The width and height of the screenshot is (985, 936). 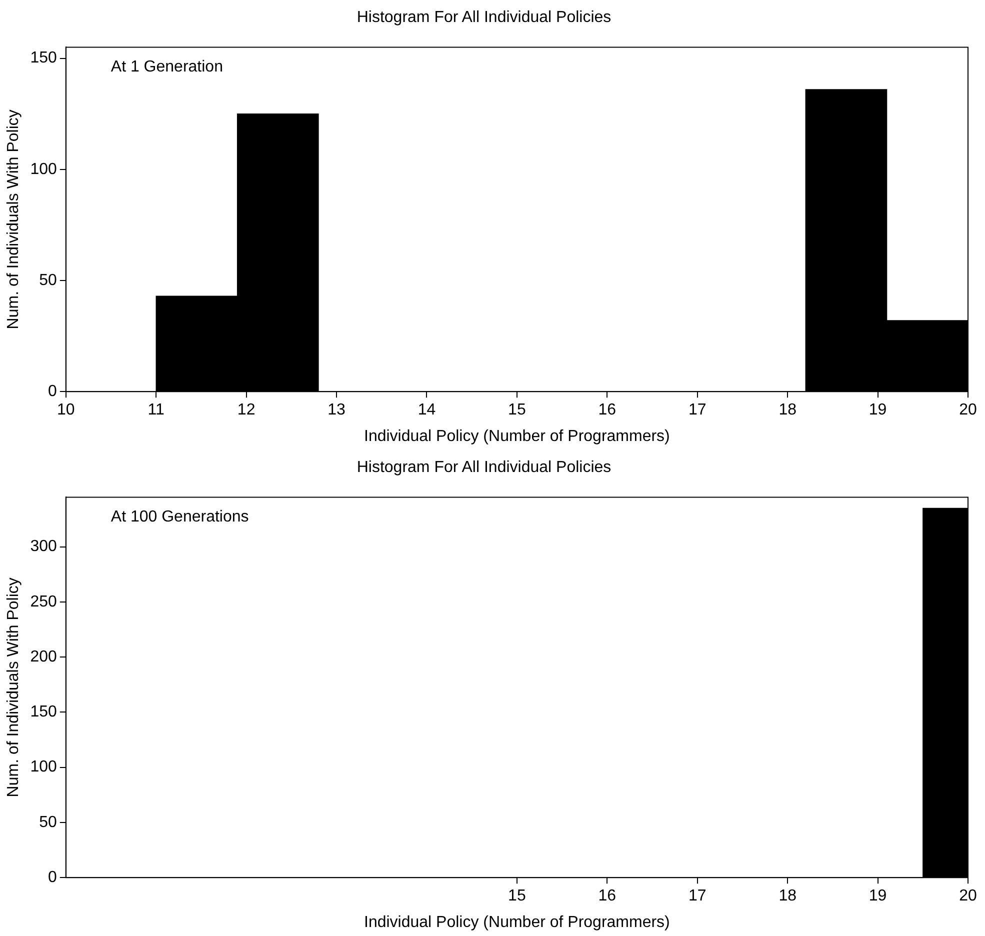 What do you see at coordinates (246, 410) in the screenshot?
I see `x-tick-label: 12` at bounding box center [246, 410].